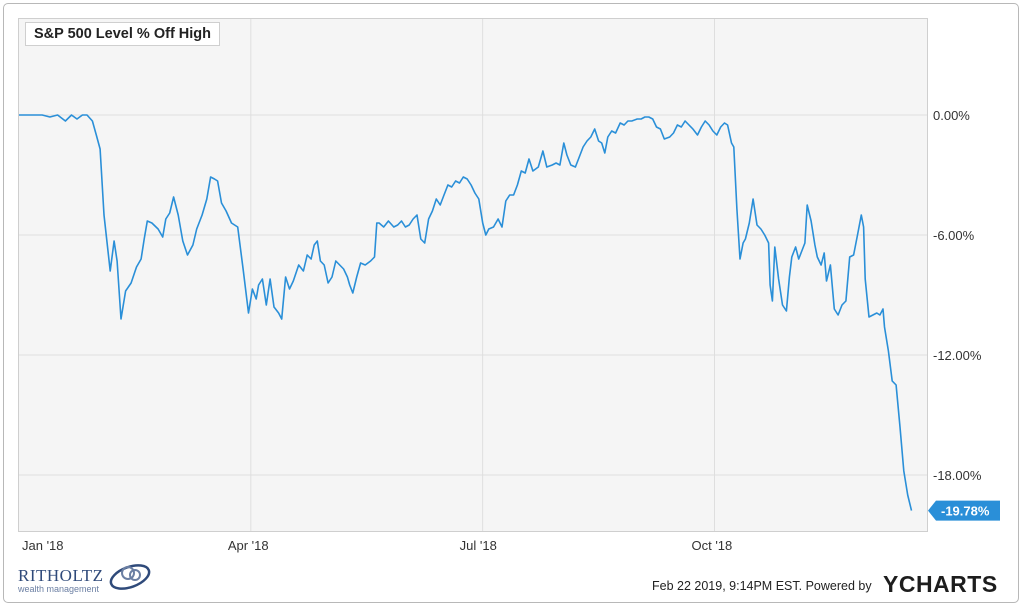 The width and height of the screenshot is (1024, 608). I want to click on ritholtz-logo-text: RITHOLTZ, so click(61, 575).